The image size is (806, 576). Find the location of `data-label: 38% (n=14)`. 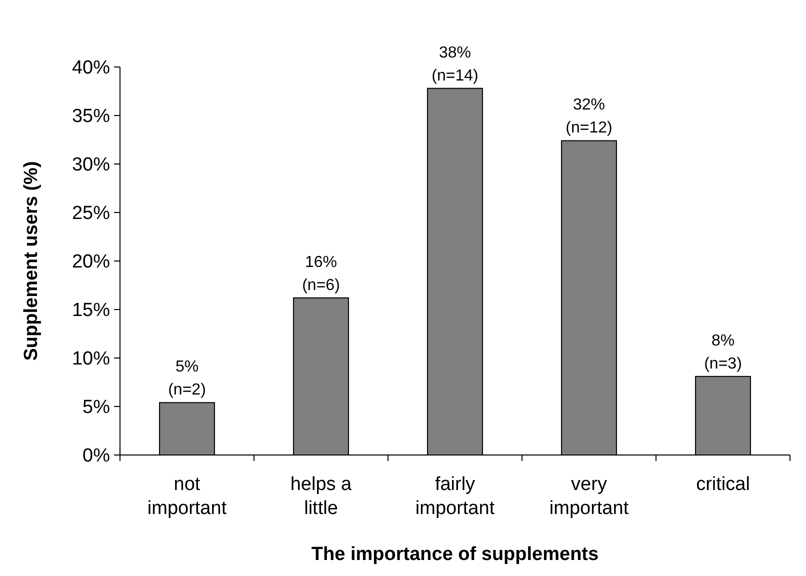

data-label: 38% (n=14) is located at coordinates (455, 64).